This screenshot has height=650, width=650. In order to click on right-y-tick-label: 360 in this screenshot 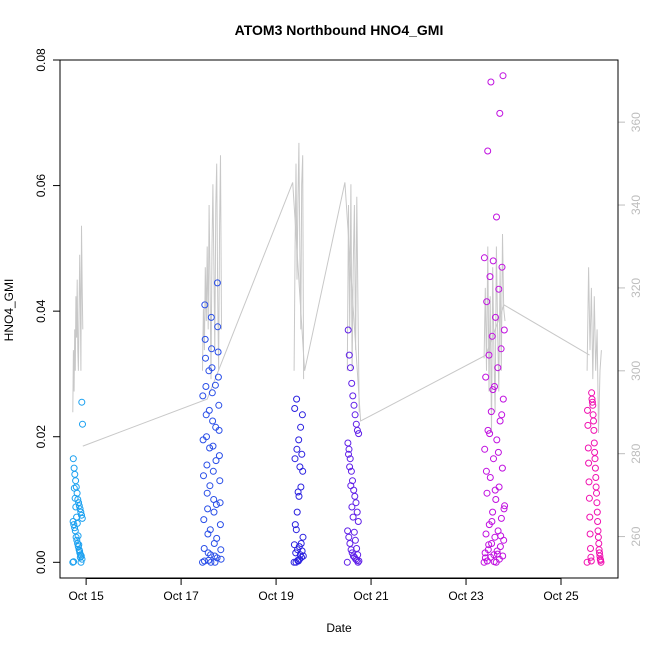, I will do `click(636, 122)`.